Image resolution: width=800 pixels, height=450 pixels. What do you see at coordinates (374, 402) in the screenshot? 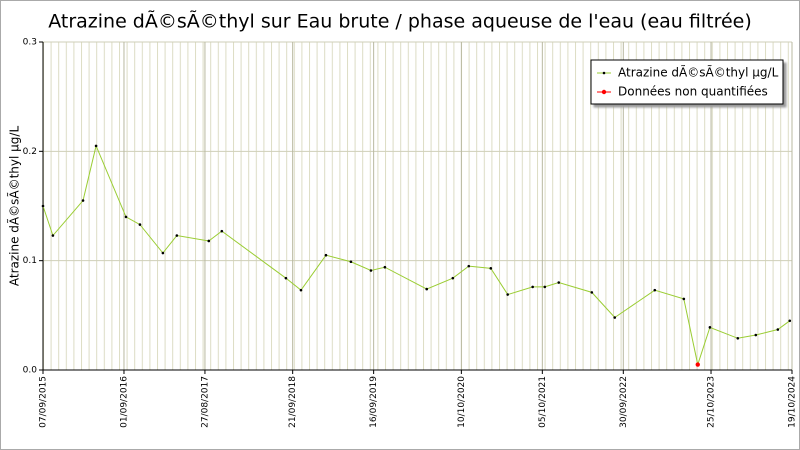
I see `x-tick-label: 16/09/2019` at bounding box center [374, 402].